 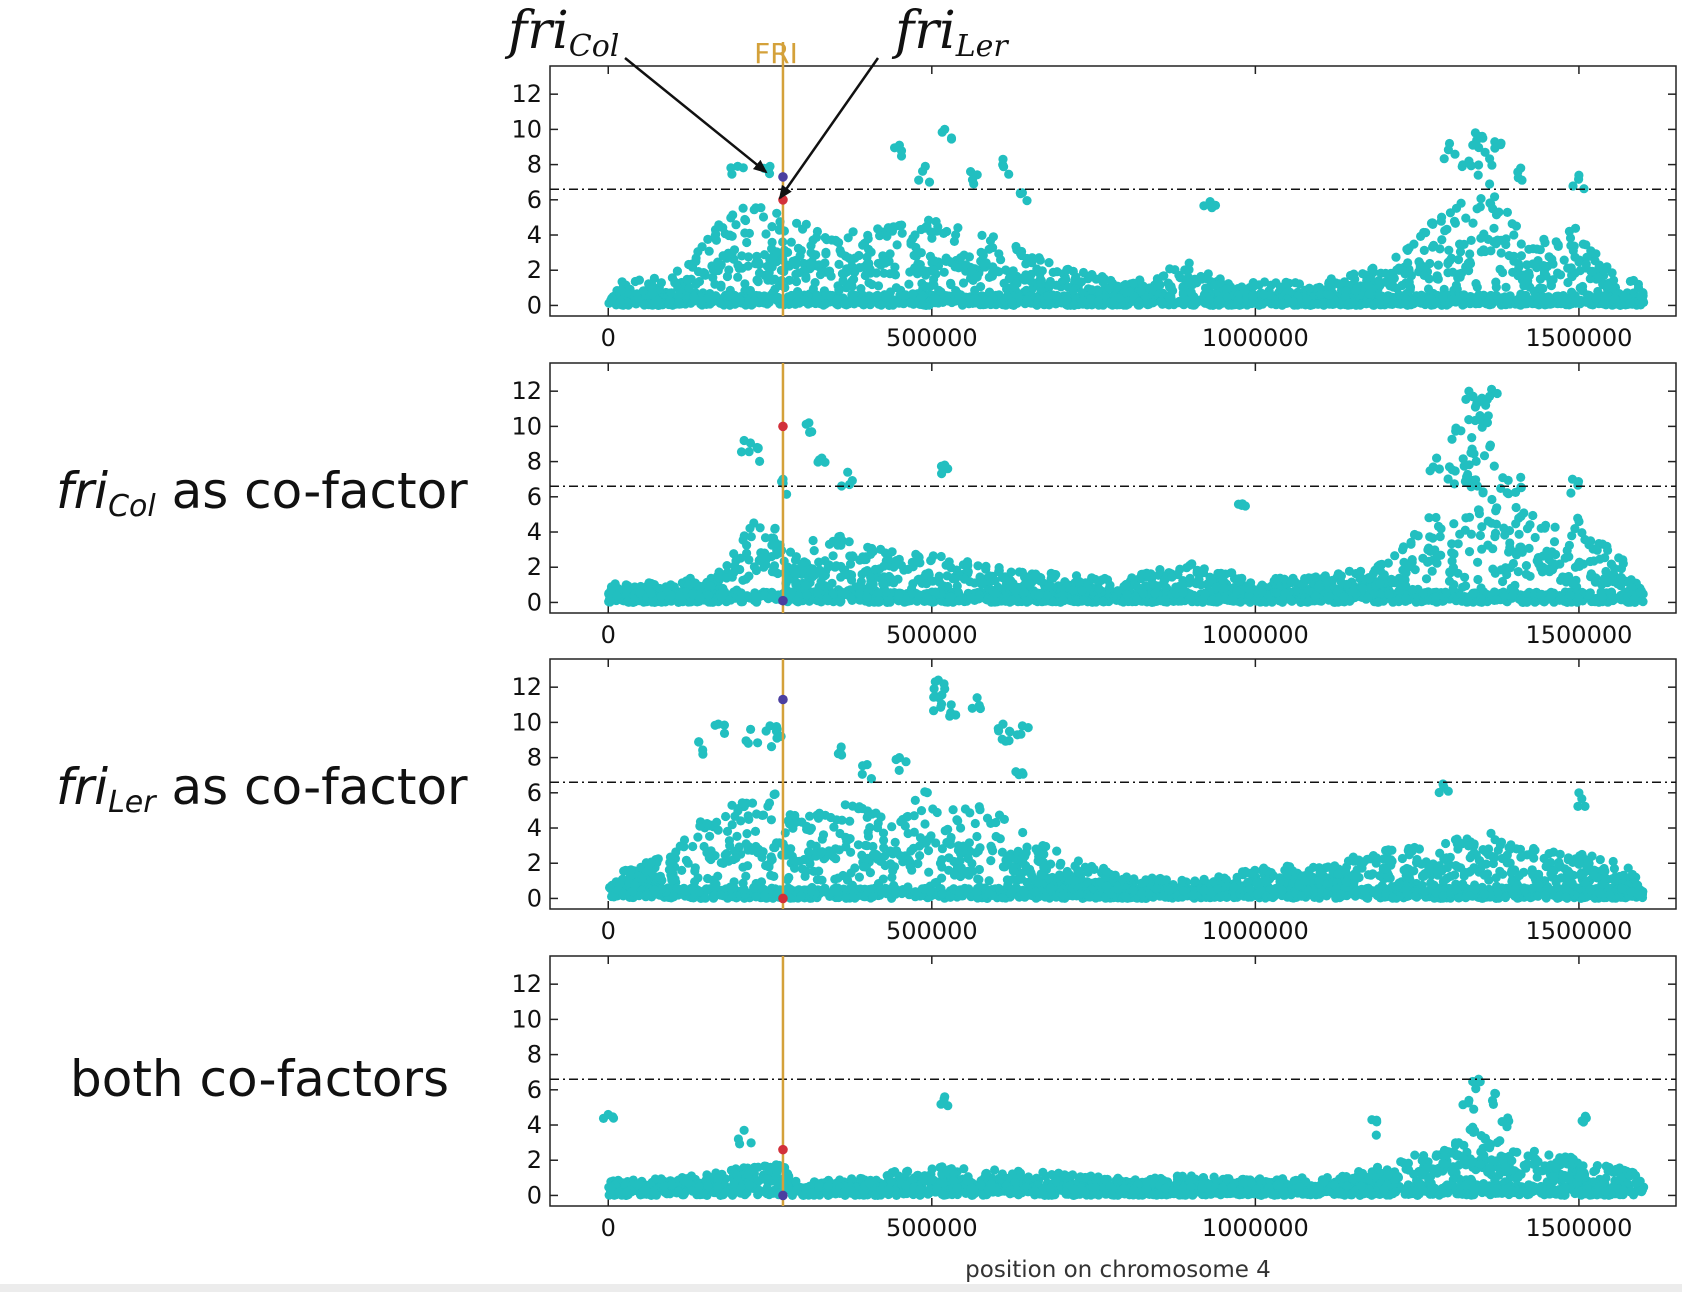 What do you see at coordinates (526, 129) in the screenshot?
I see `y-tick-label: 10` at bounding box center [526, 129].